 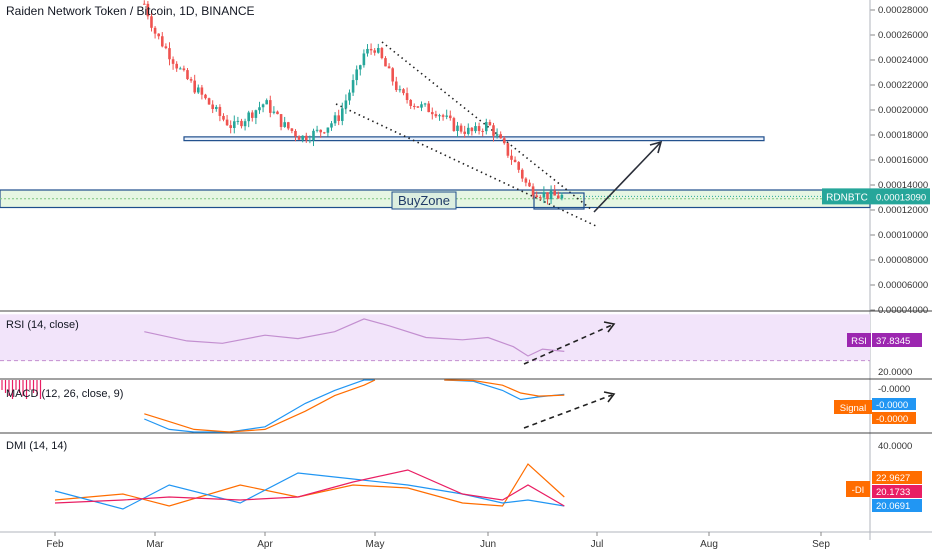 I want to click on symbol-tag-label: RDNBTC, so click(x=847, y=197).